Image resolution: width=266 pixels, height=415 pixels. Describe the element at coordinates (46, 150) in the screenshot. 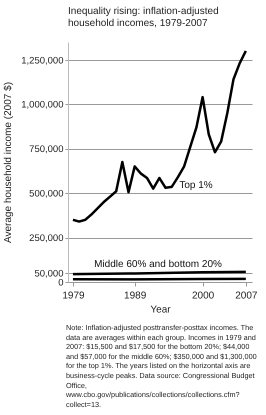

I see `y-tick-label: 750,000` at that location.